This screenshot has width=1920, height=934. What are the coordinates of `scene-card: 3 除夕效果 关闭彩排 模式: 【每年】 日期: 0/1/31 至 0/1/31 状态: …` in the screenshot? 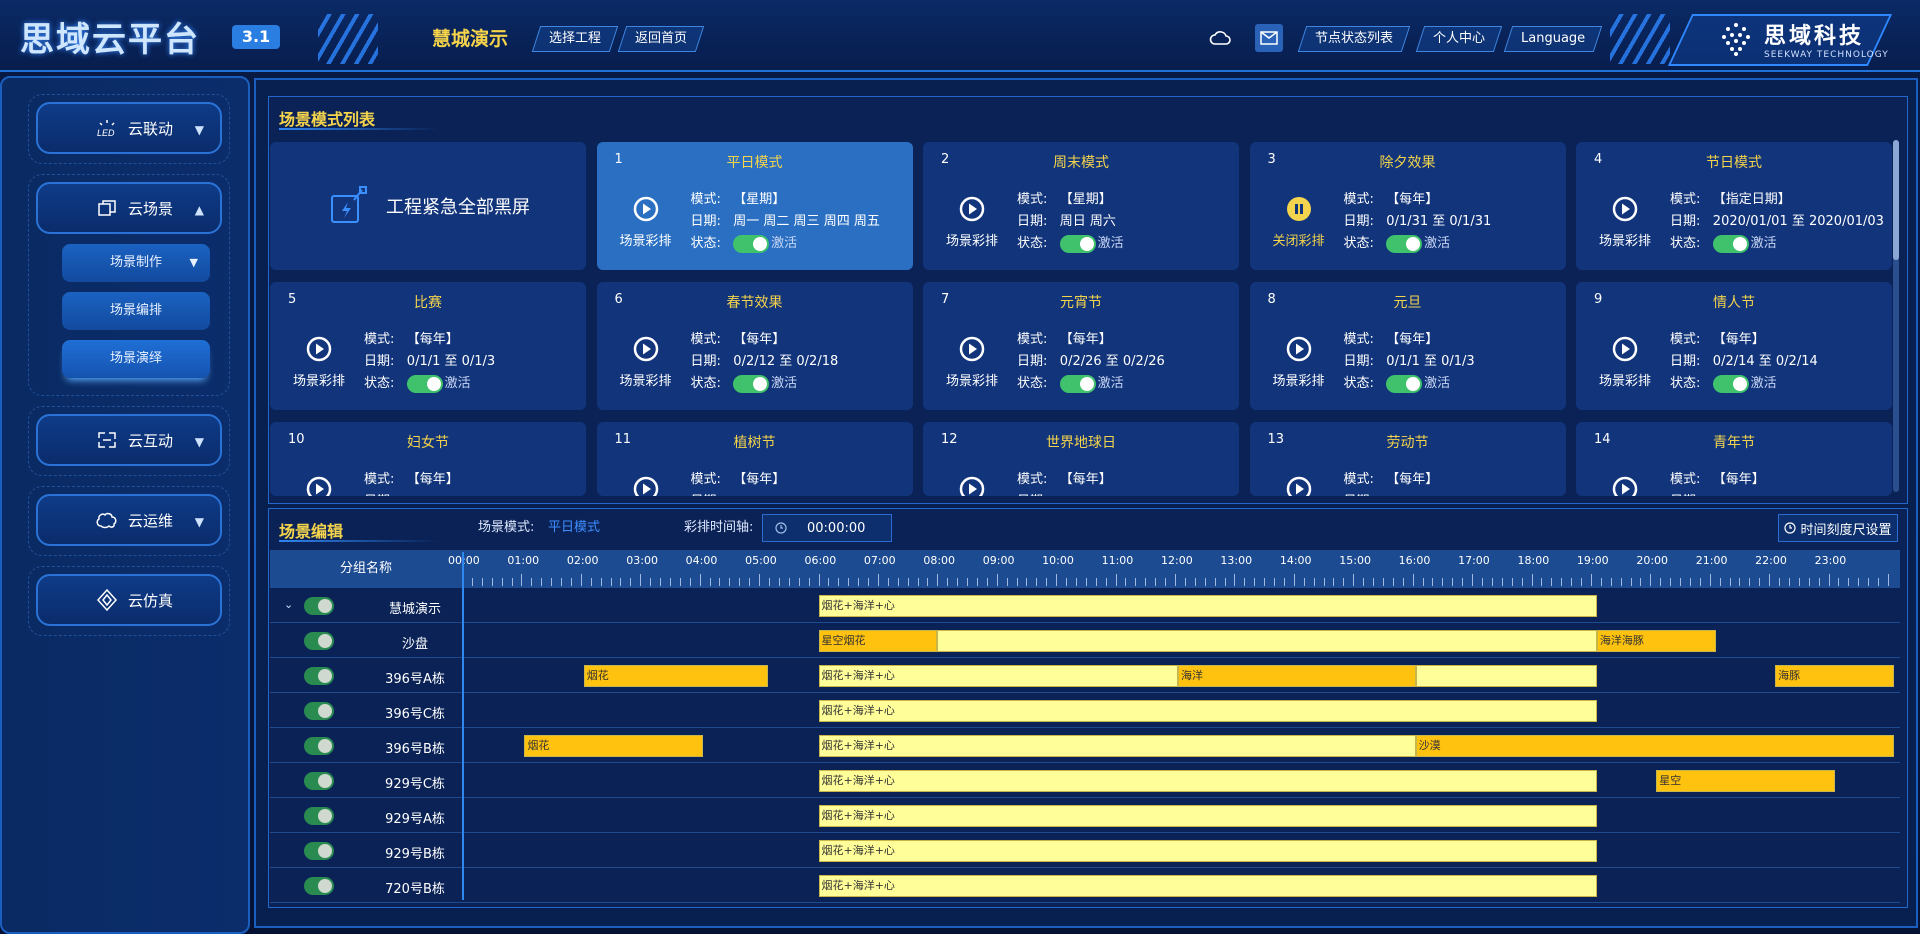 It's located at (1407, 206).